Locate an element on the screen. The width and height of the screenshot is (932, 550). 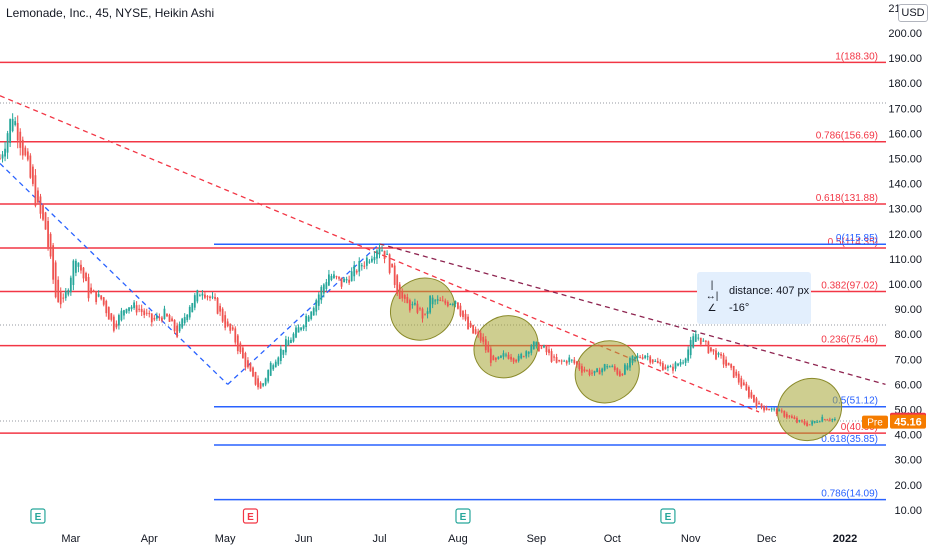
price-tag is located at coordinates (908, 421).